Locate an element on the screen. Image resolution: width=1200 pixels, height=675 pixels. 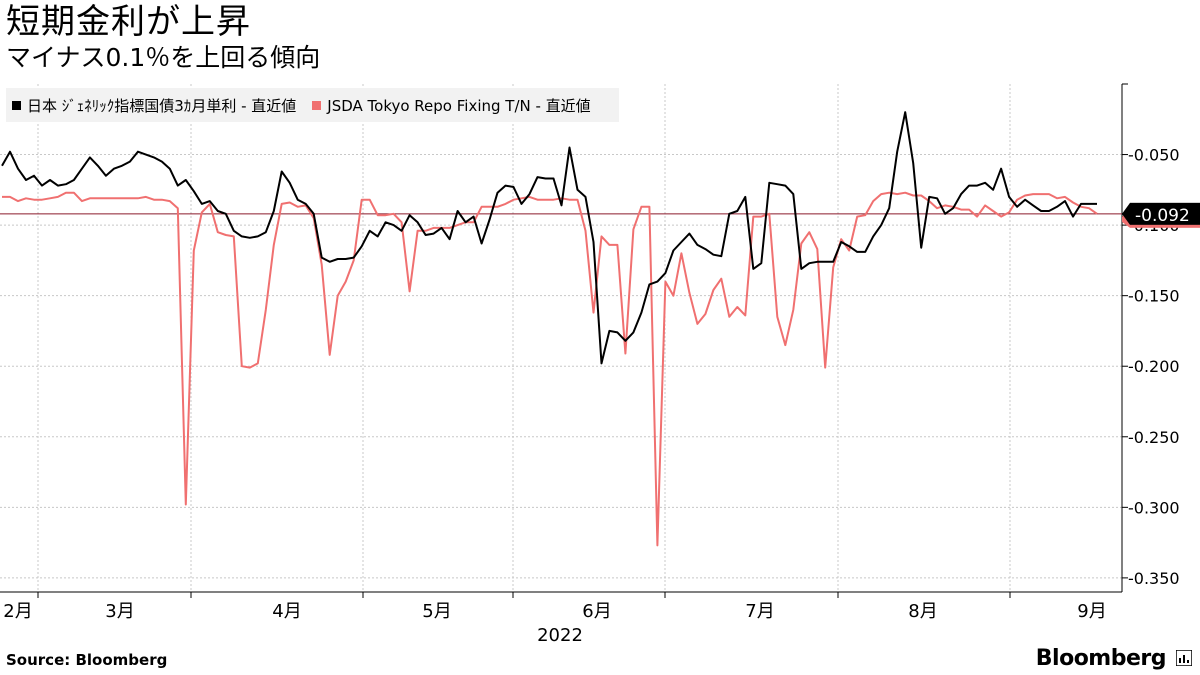
source-note: Source: Bloomberg is located at coordinates (87, 660).